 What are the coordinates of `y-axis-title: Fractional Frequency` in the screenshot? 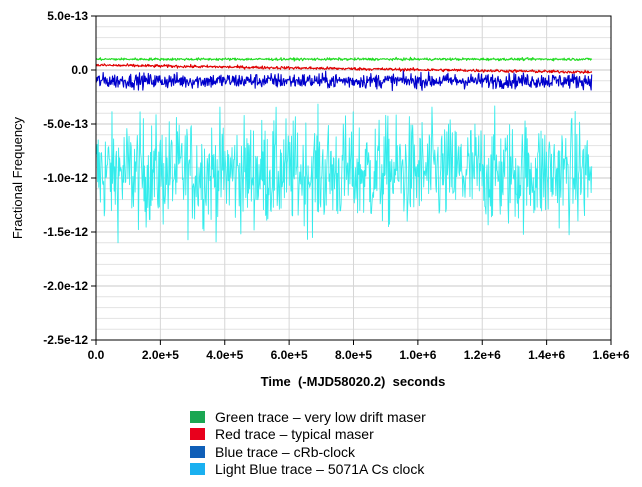 It's located at (17, 177).